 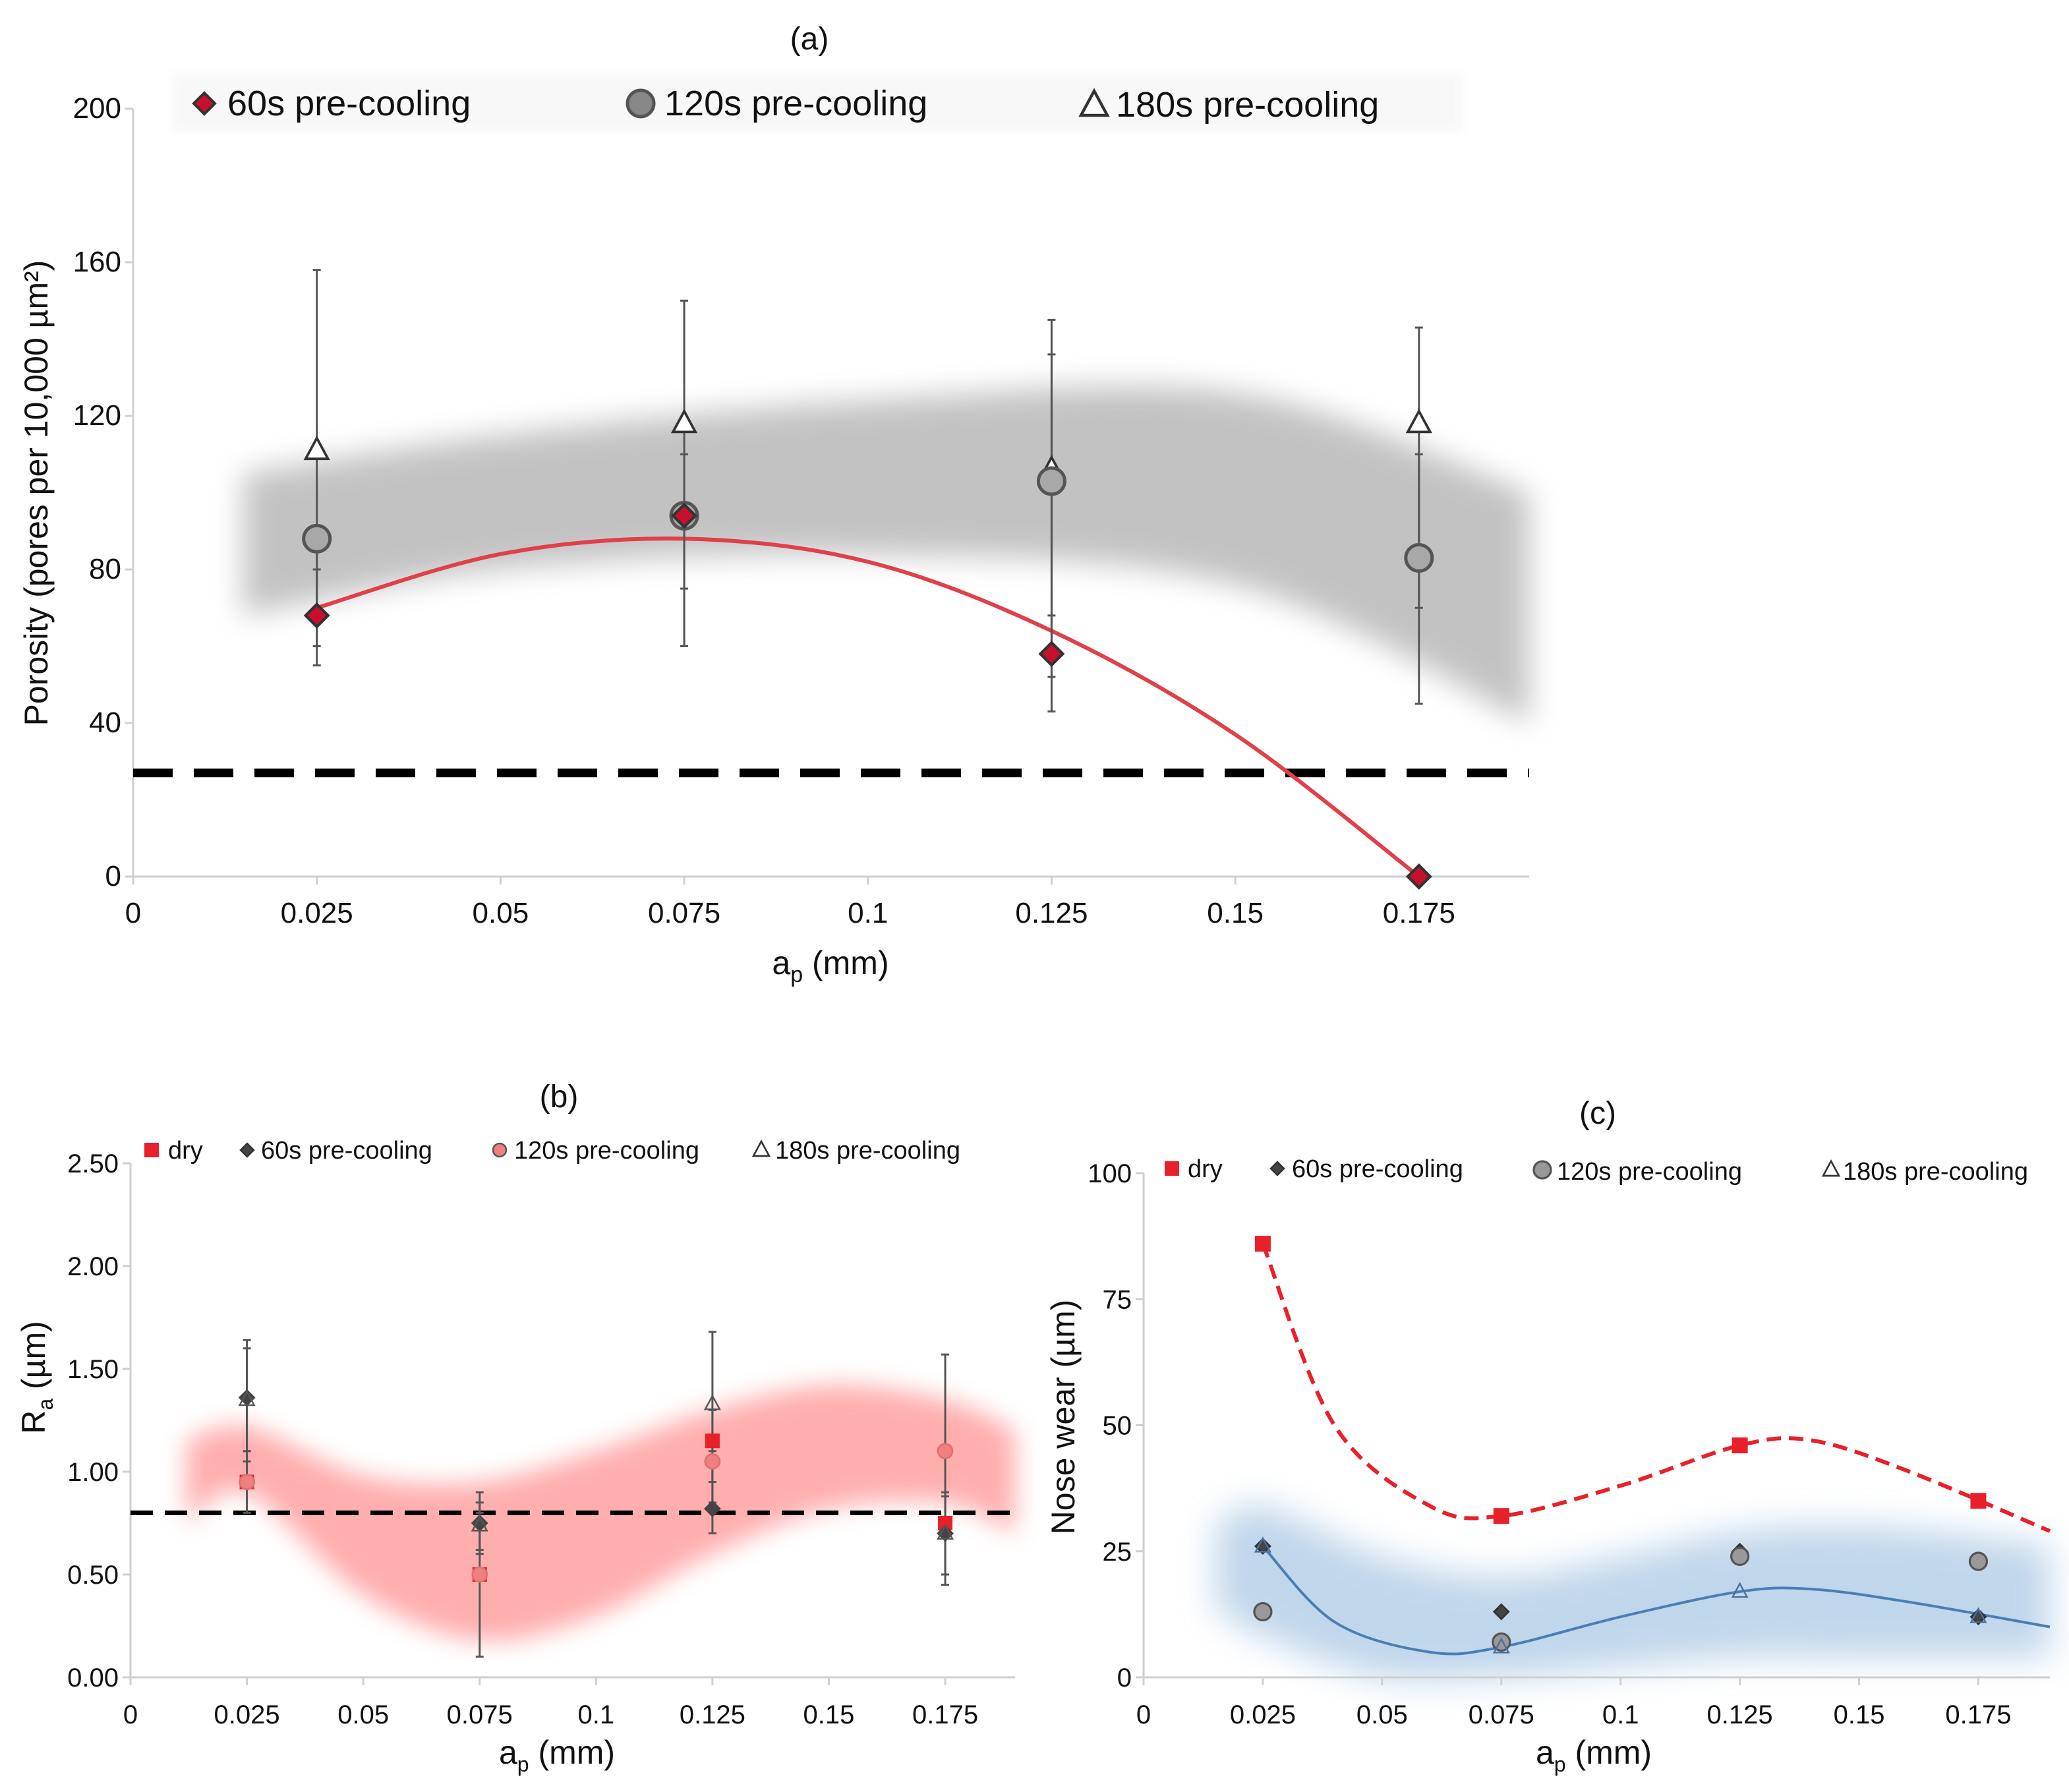 I want to click on panel-a-markers, so click(x=868, y=649).